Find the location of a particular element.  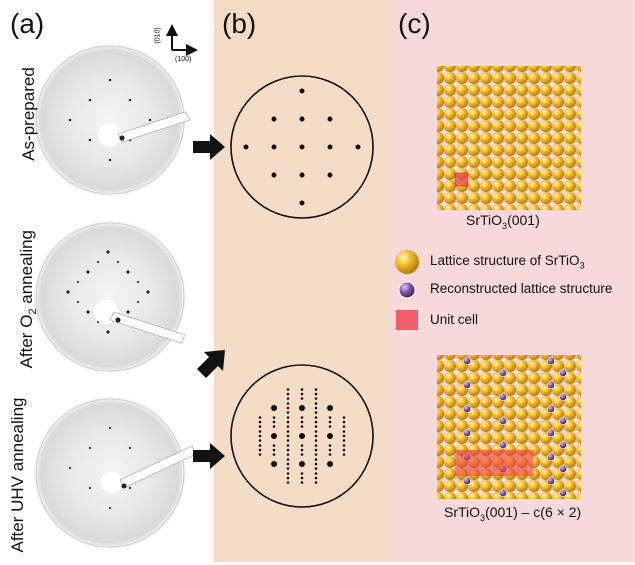

legend-lattice-label: Lattice structure of SrTiO3 is located at coordinates (507, 262).